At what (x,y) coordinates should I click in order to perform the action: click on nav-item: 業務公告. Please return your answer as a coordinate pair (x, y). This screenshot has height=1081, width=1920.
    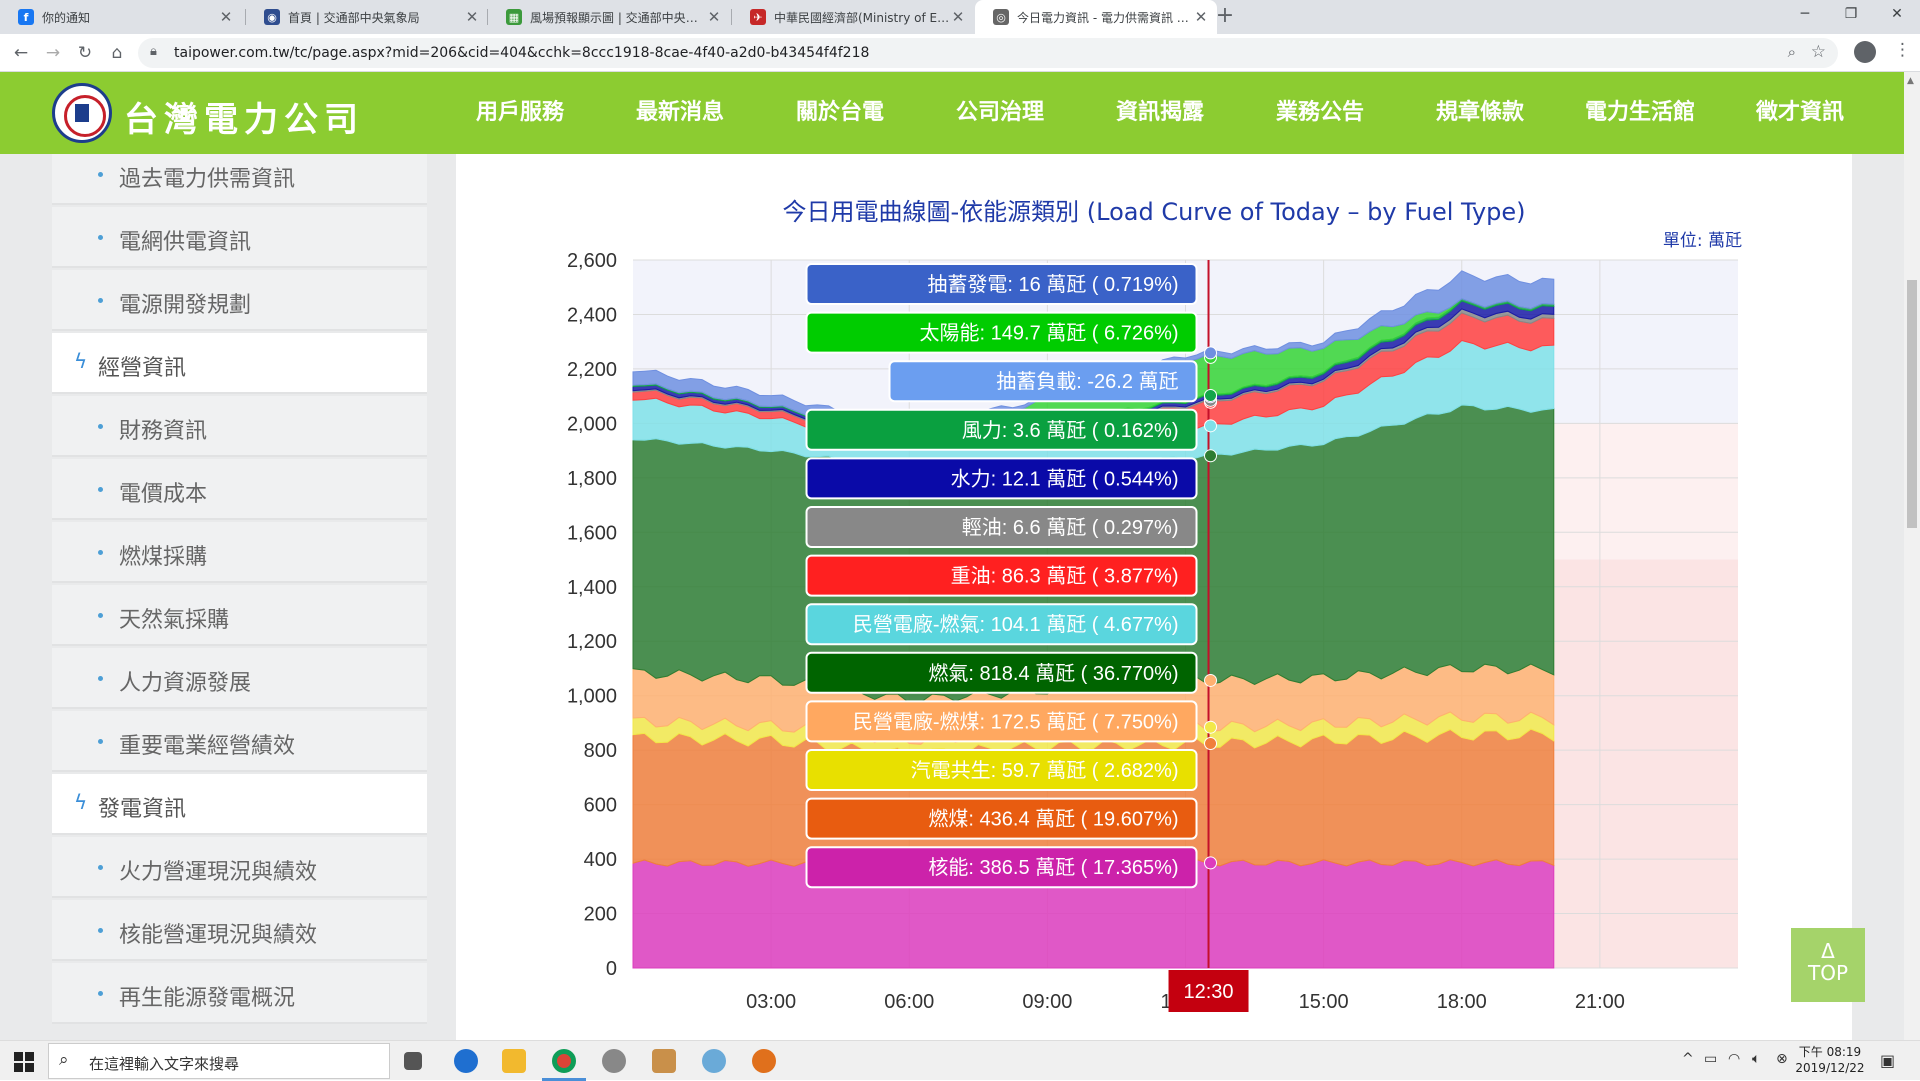
    Looking at the image, I should click on (1319, 112).